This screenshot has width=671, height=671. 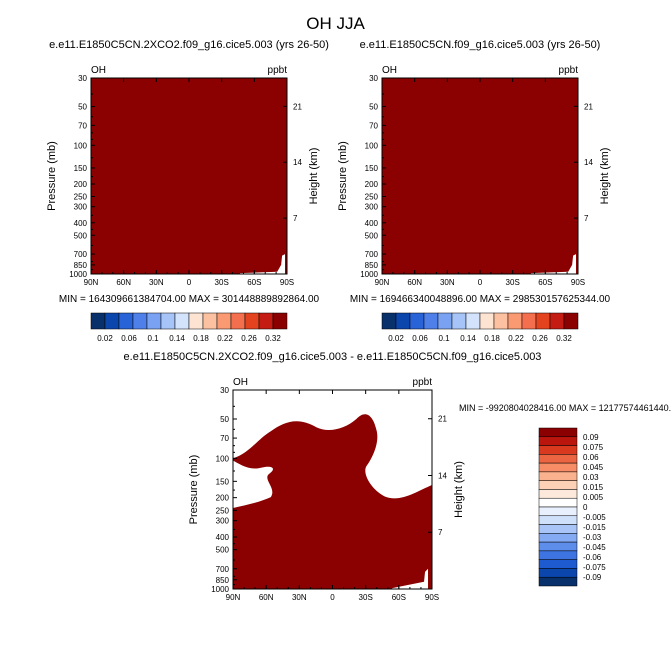 I want to click on panel-1-xtick-label-4: 30S, so click(x=513, y=282).